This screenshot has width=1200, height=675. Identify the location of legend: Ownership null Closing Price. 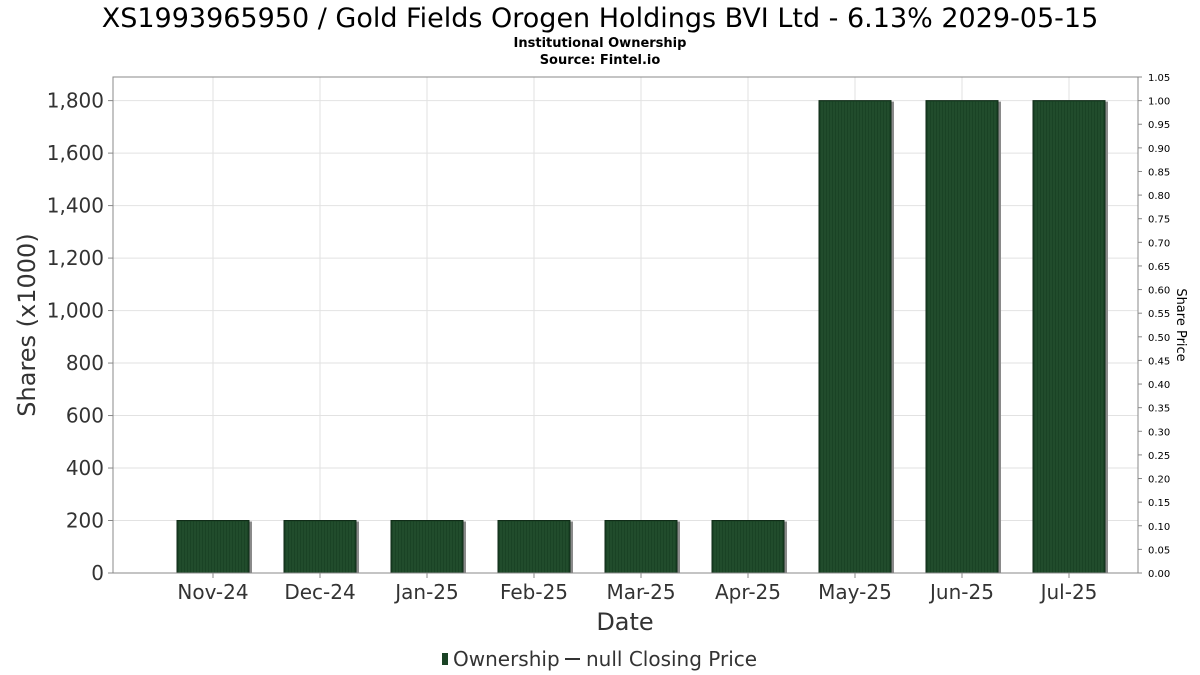
(599, 659).